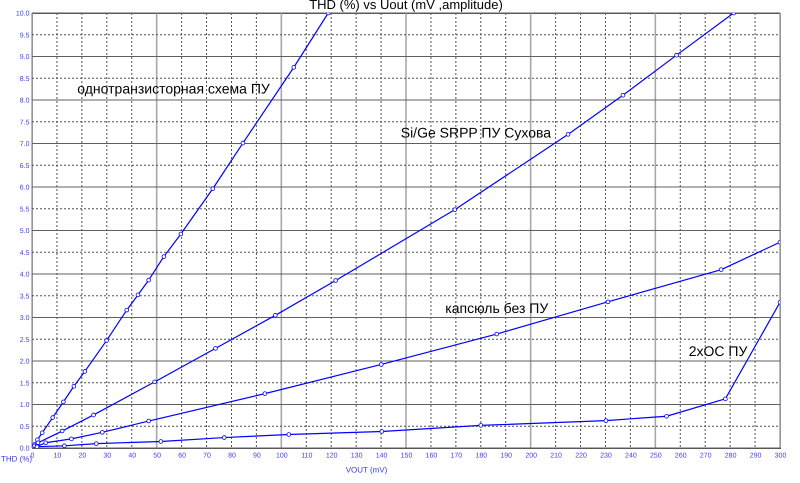 The height and width of the screenshot is (483, 800). What do you see at coordinates (718, 350) in the screenshot?
I see `series-label: 2xOC ПУ` at bounding box center [718, 350].